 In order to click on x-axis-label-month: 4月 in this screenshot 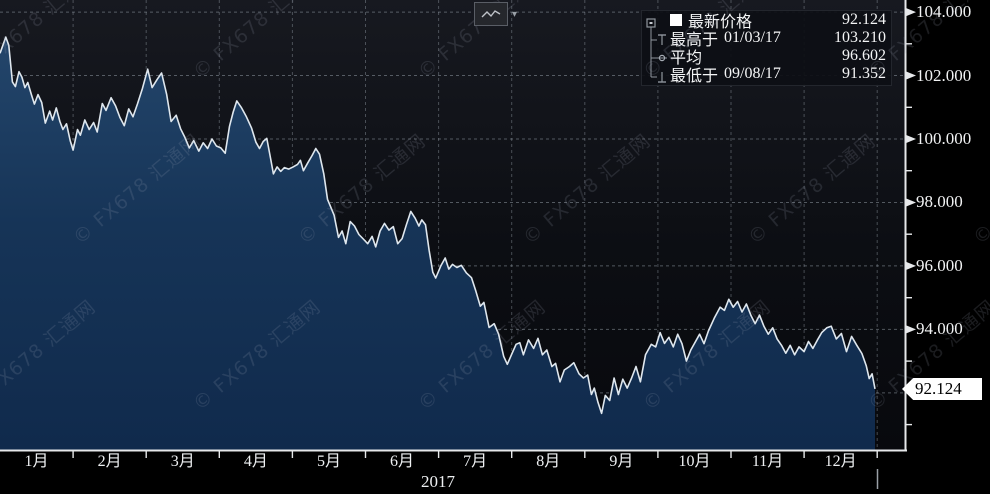, I will do `click(255, 461)`.